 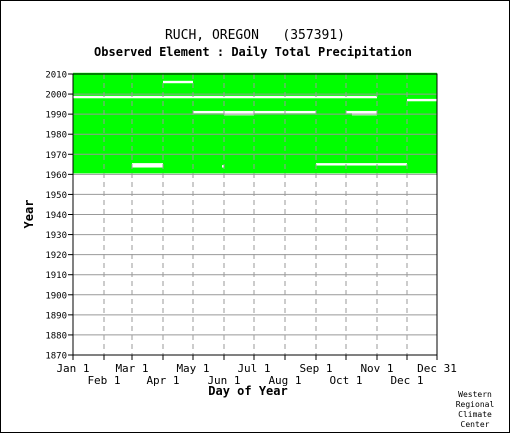 I want to click on x-tick-label-lower: Oct 1, so click(x=345, y=380).